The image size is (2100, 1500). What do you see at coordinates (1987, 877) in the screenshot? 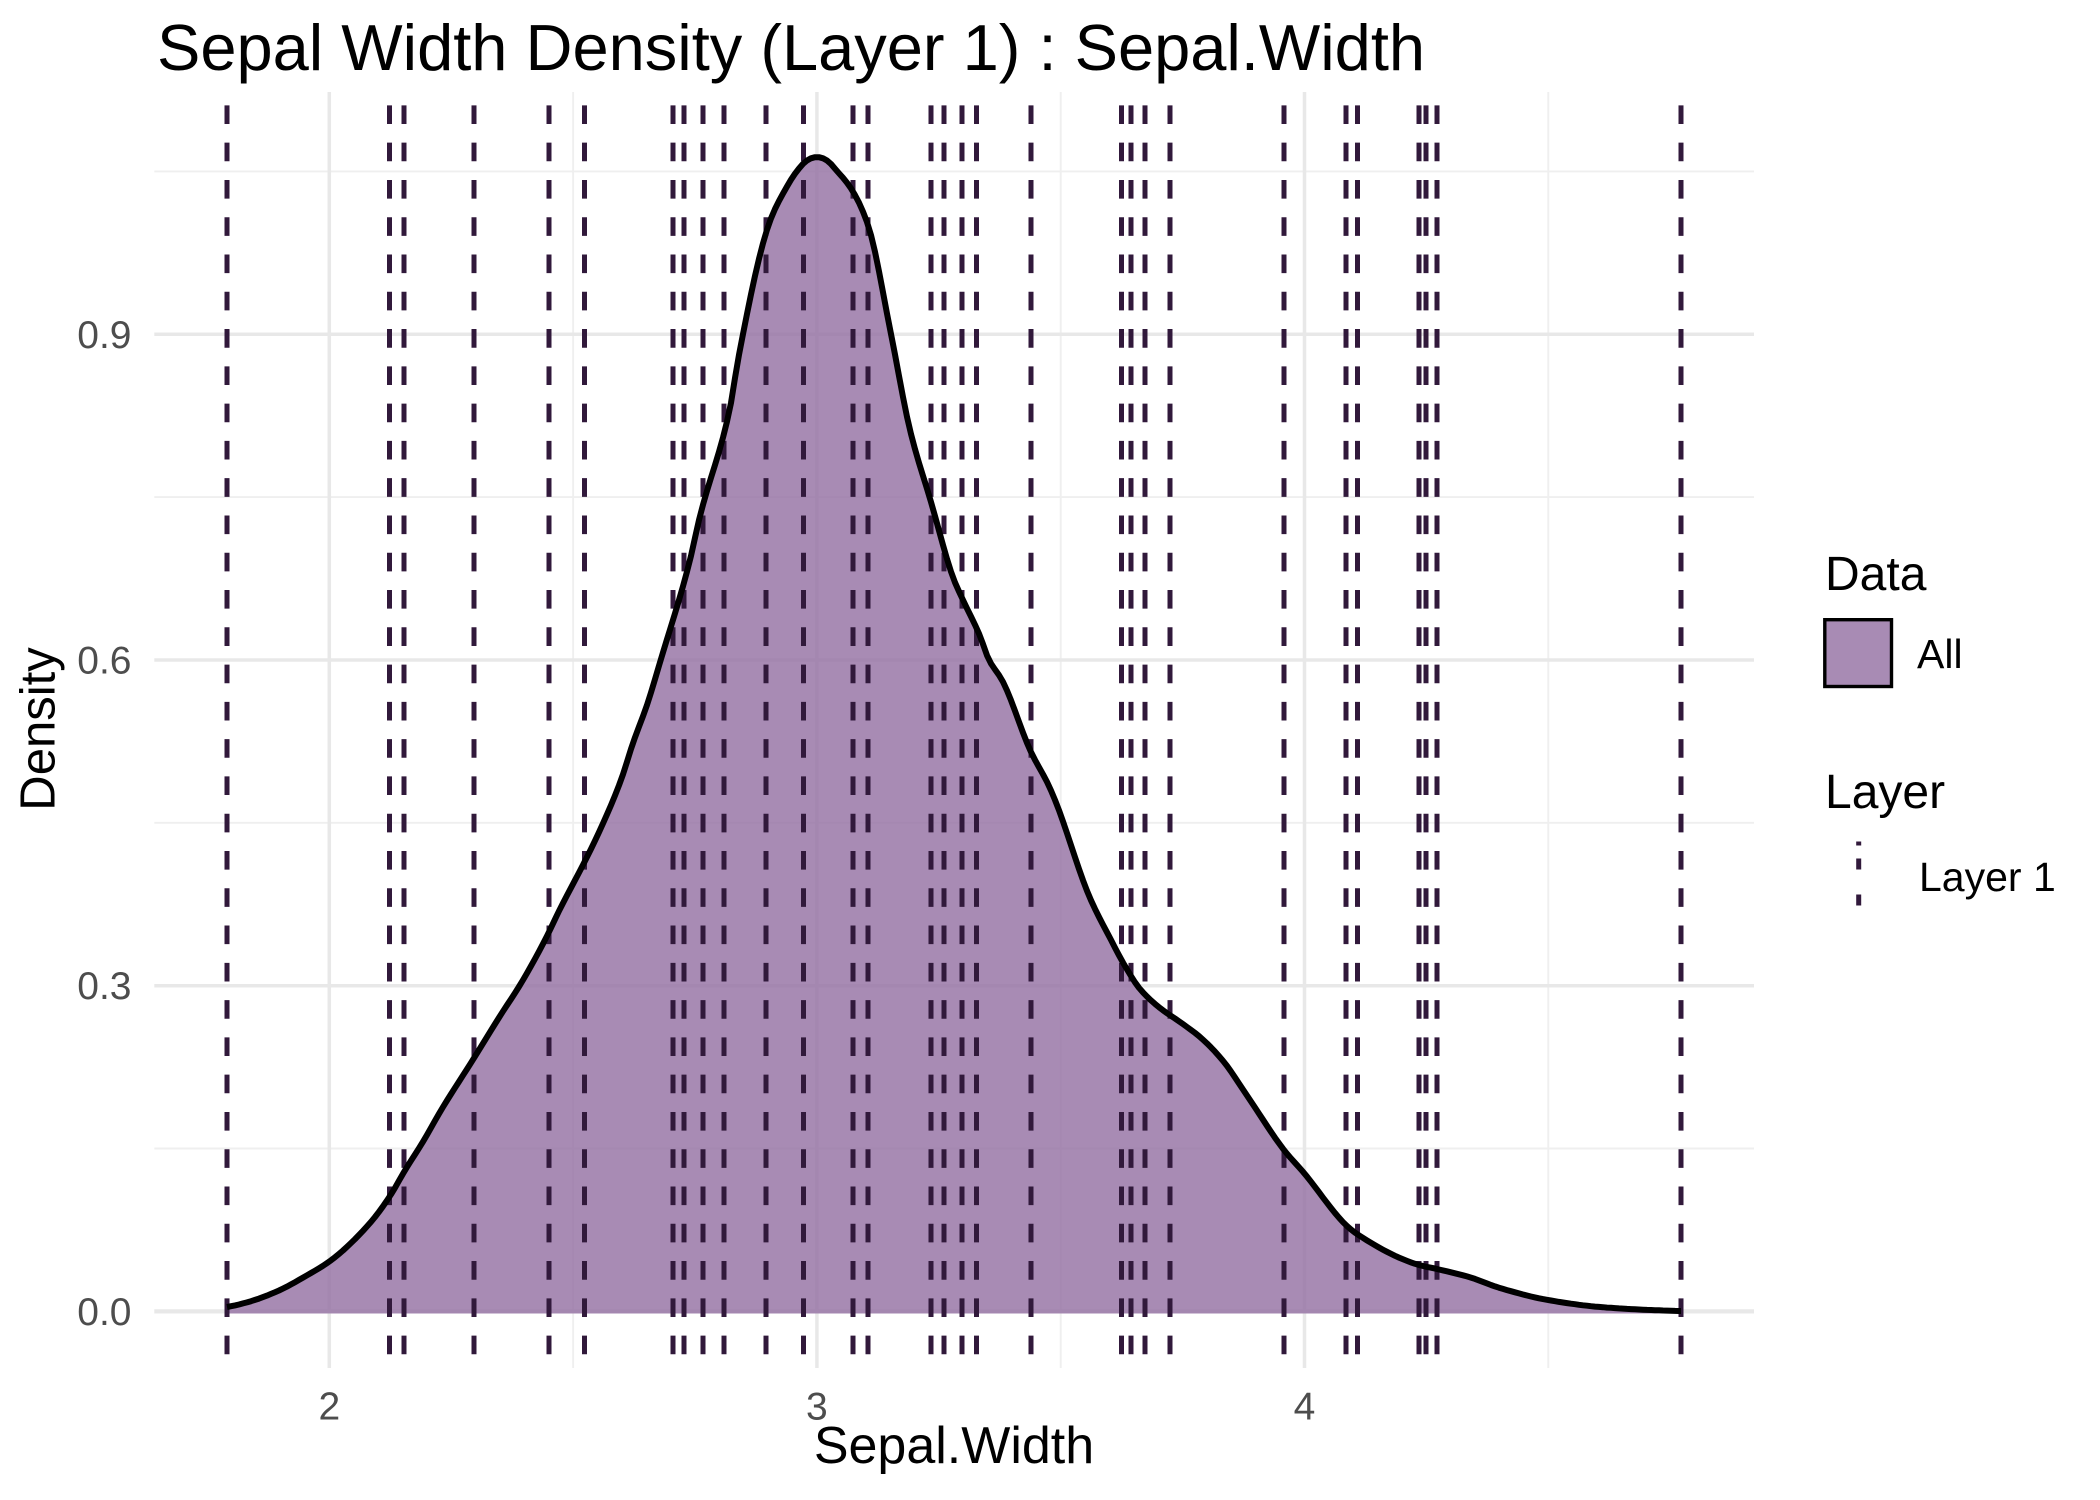
I see `svg-text: Layer 1` at bounding box center [1987, 877].